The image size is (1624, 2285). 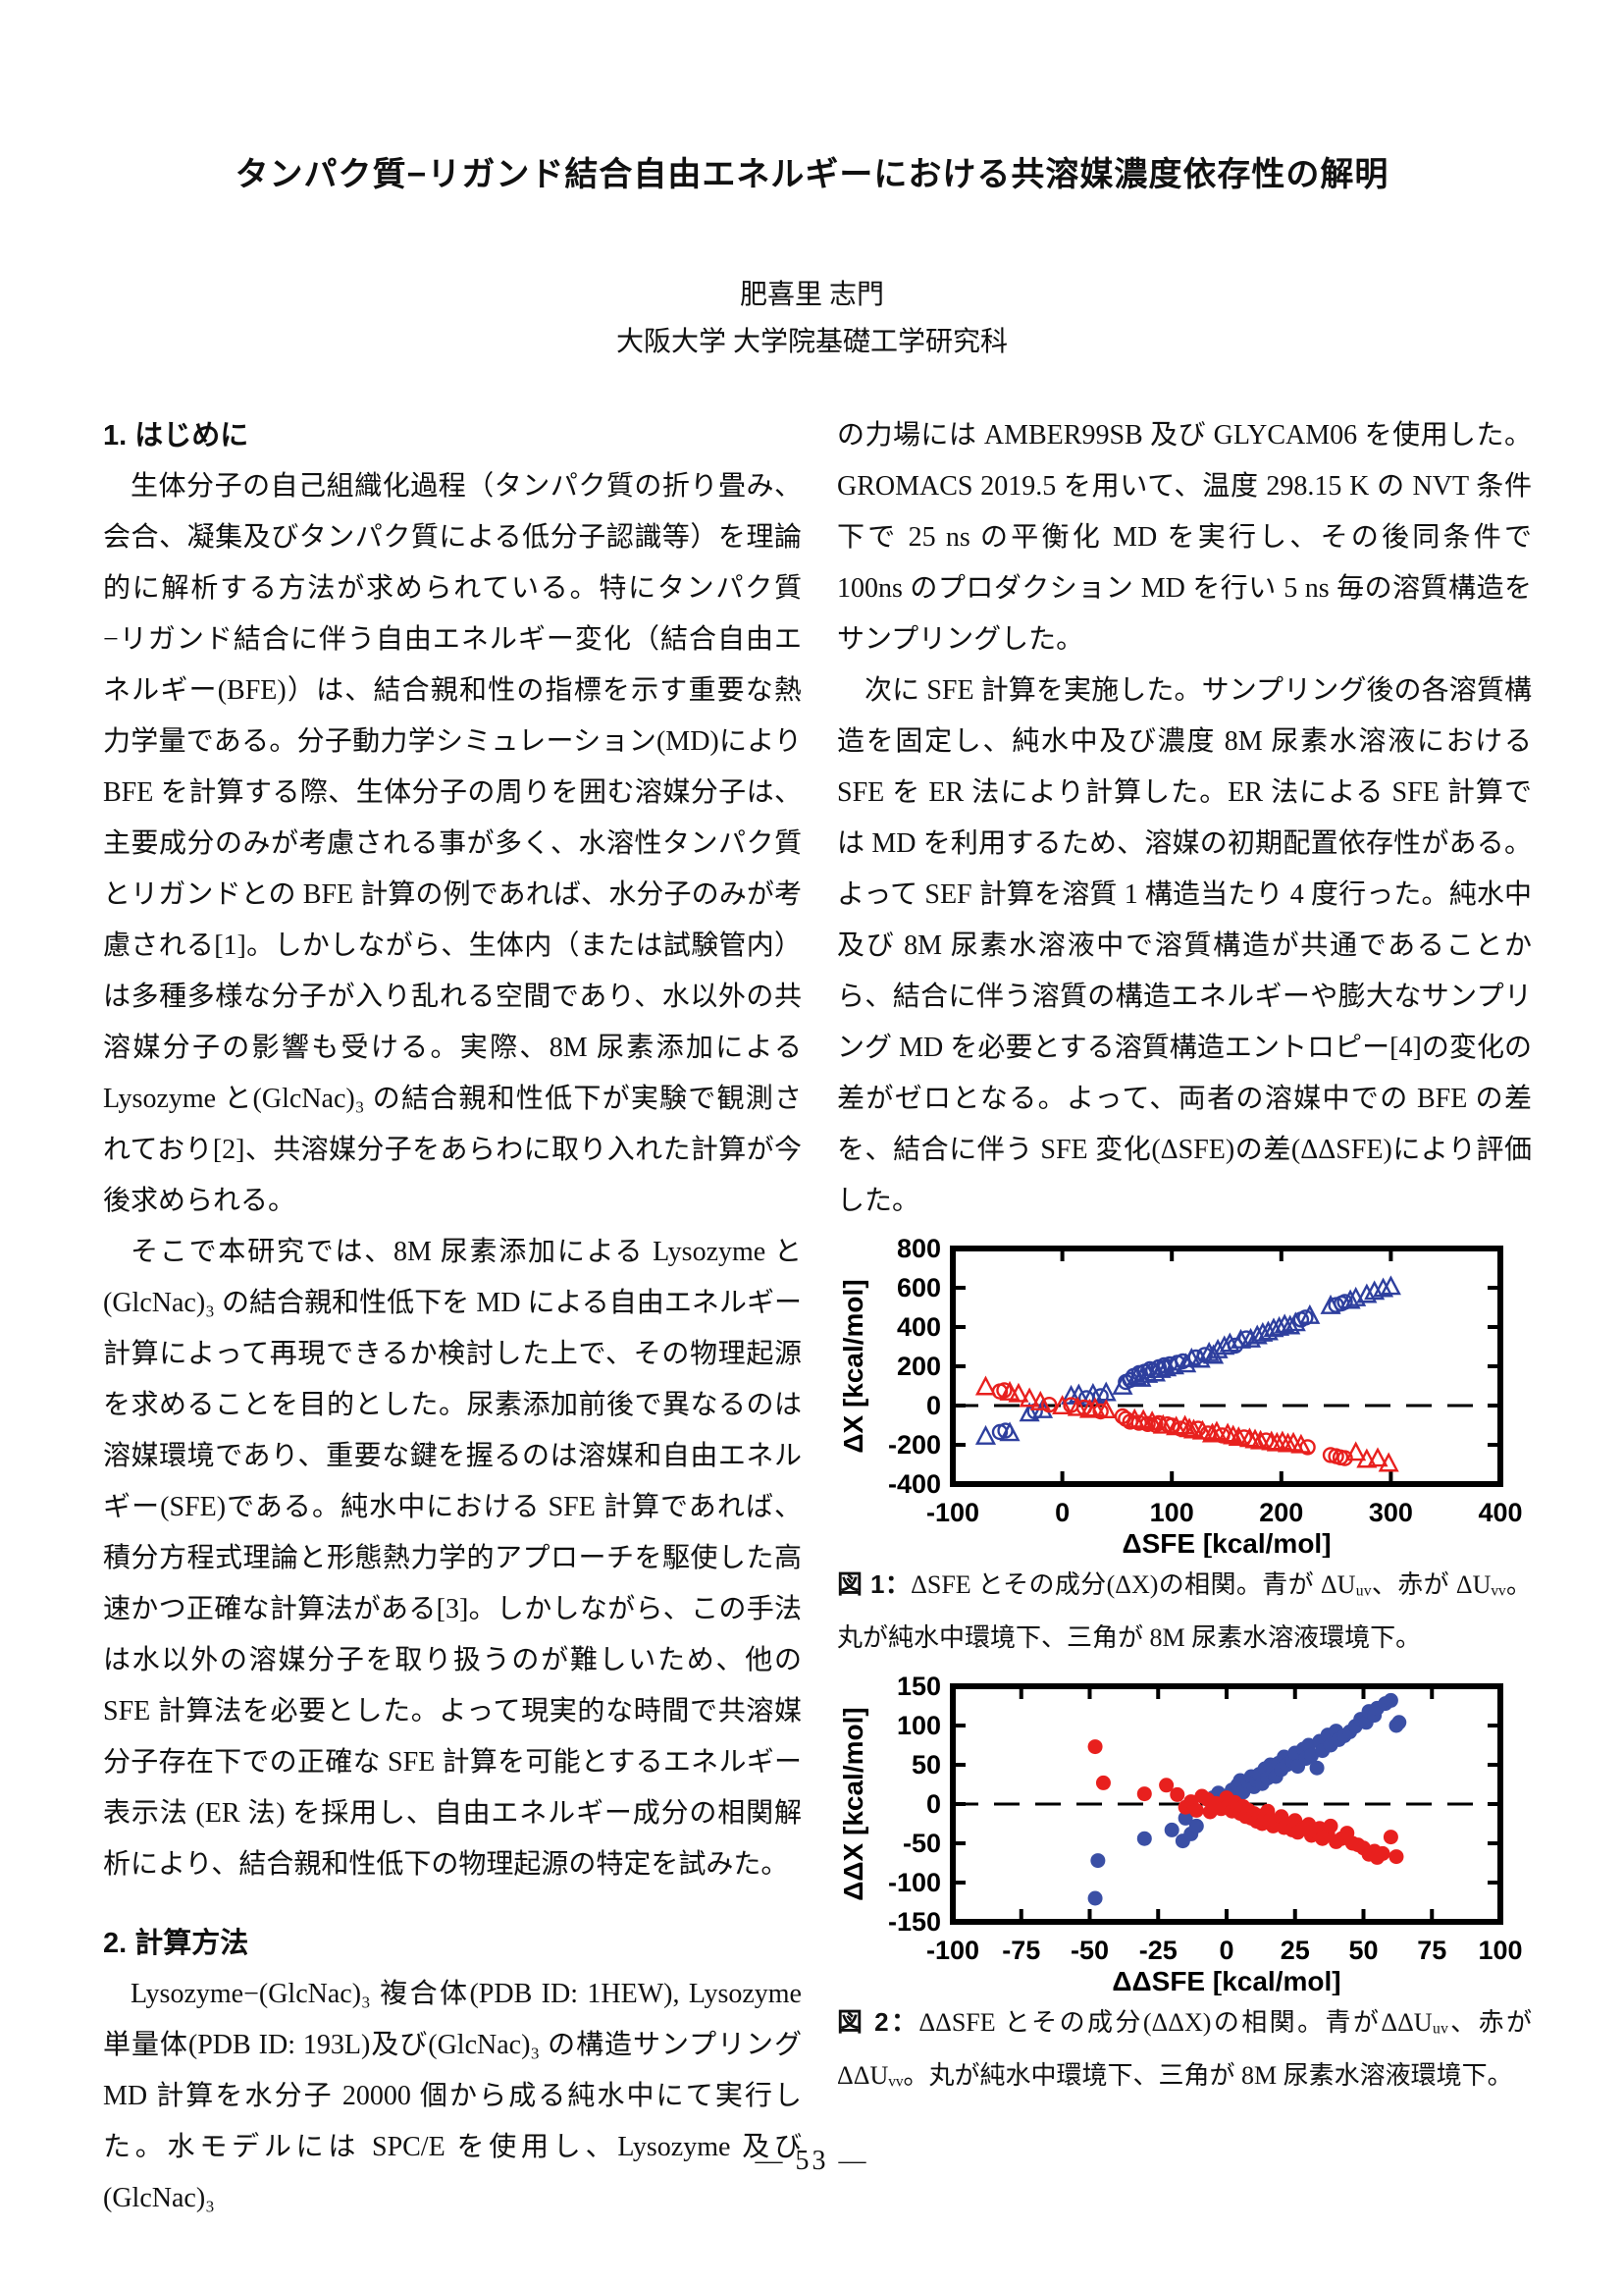 I want to click on svg-text: 150, so click(x=919, y=1688).